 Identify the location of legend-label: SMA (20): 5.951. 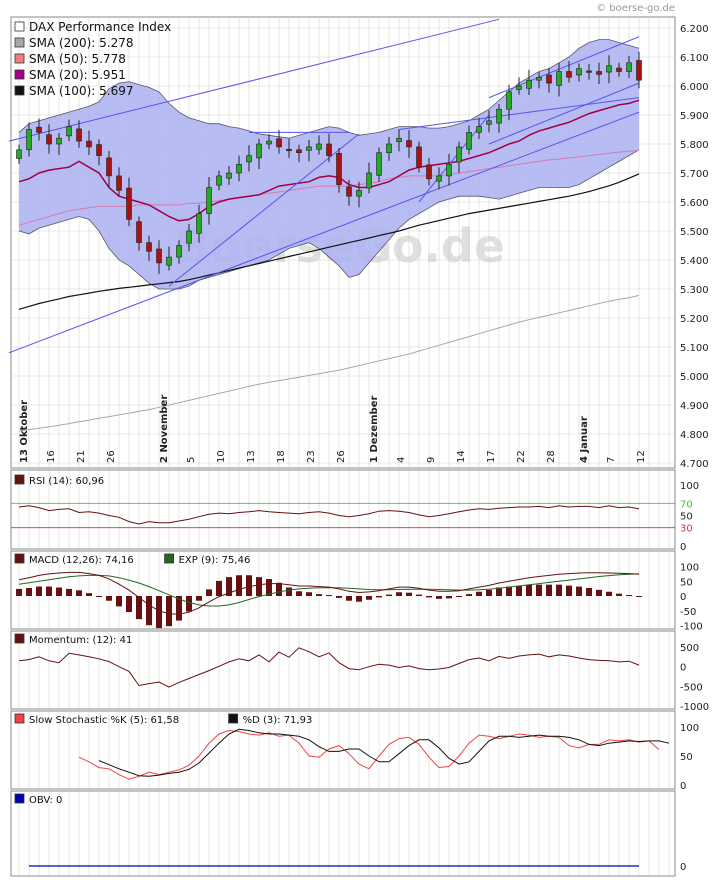
(77, 75).